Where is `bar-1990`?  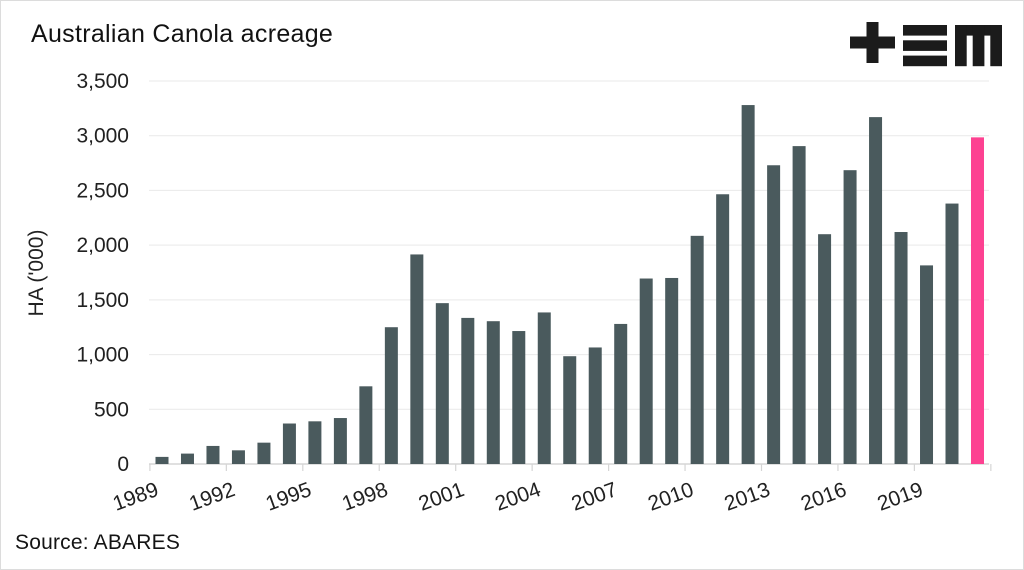
bar-1990 is located at coordinates (187, 458).